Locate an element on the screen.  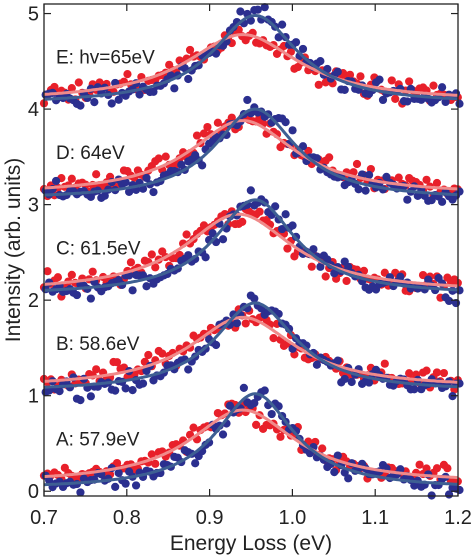
y-tick-label: 3 is located at coordinates (33, 206).